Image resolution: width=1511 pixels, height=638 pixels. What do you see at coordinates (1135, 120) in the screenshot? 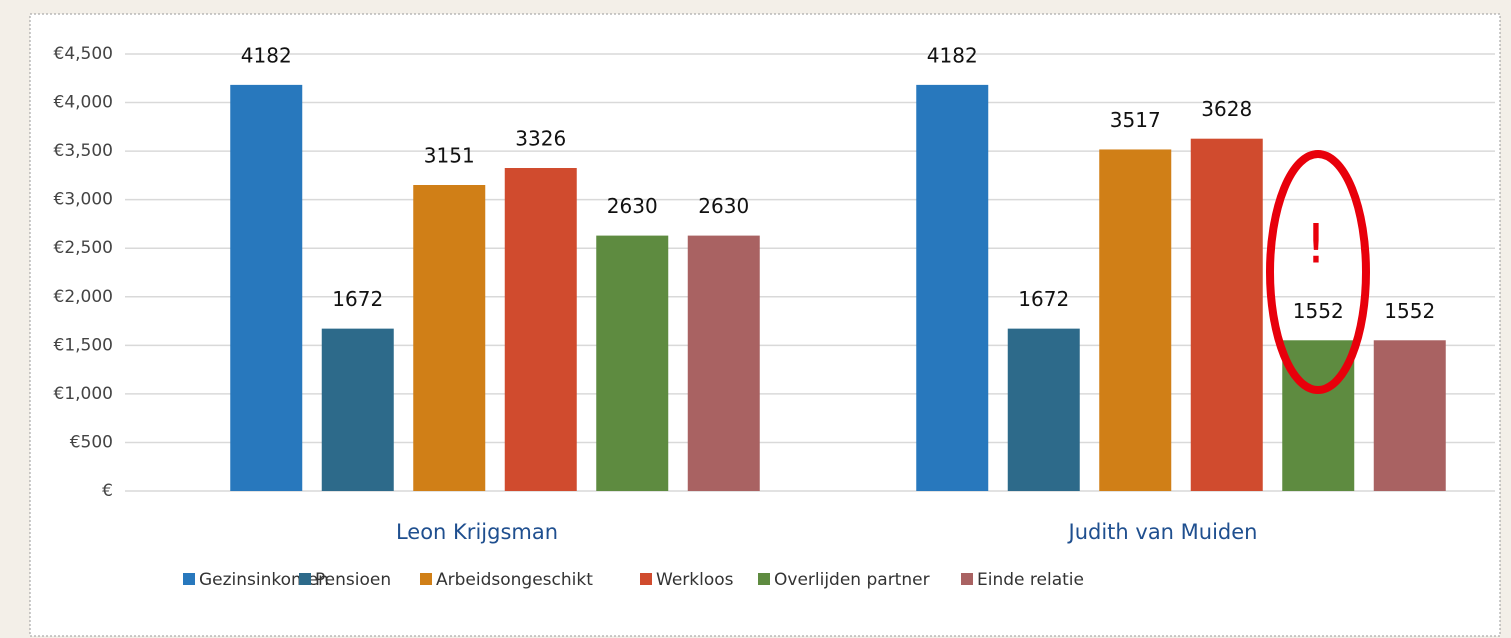
I see `data-label: 3517` at bounding box center [1135, 120].